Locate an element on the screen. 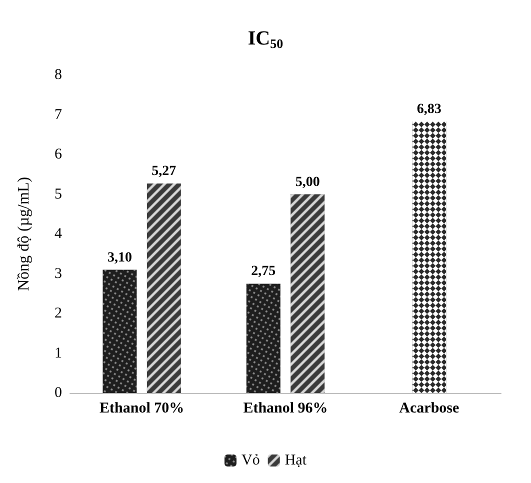  y-tick-label: 0 is located at coordinates (58, 393).